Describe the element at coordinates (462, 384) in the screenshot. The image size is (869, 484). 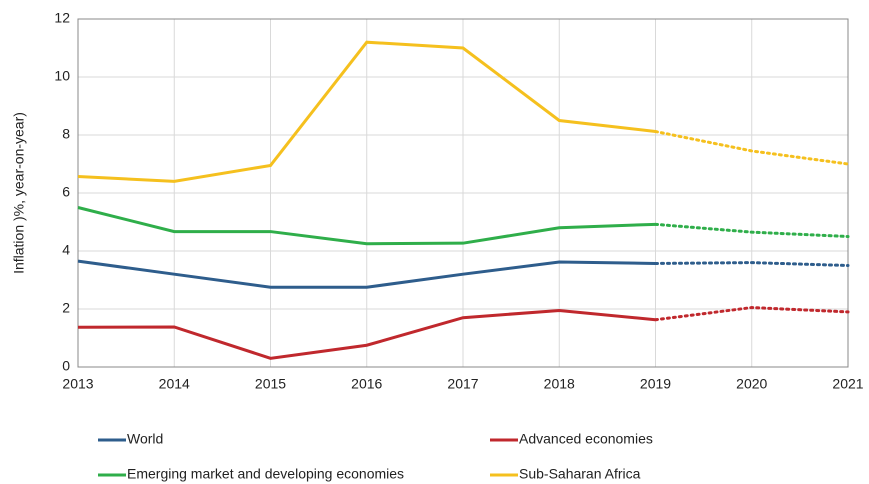
I see `x-tick-label: 2017` at that location.